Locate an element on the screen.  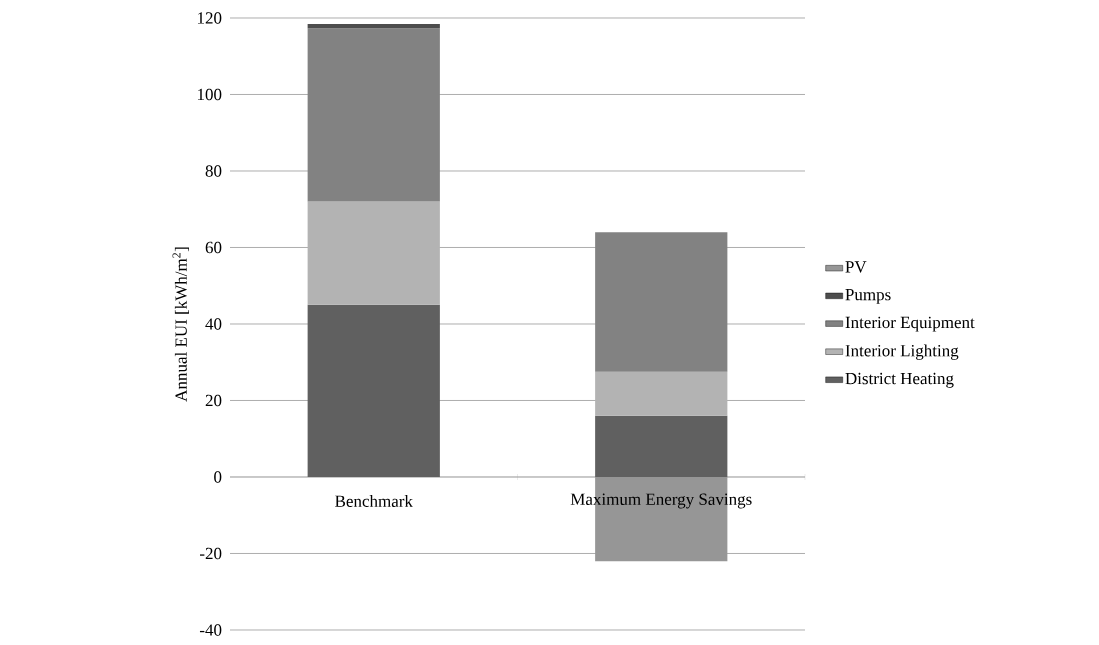
legend-label: District Heating is located at coordinates (899, 380).